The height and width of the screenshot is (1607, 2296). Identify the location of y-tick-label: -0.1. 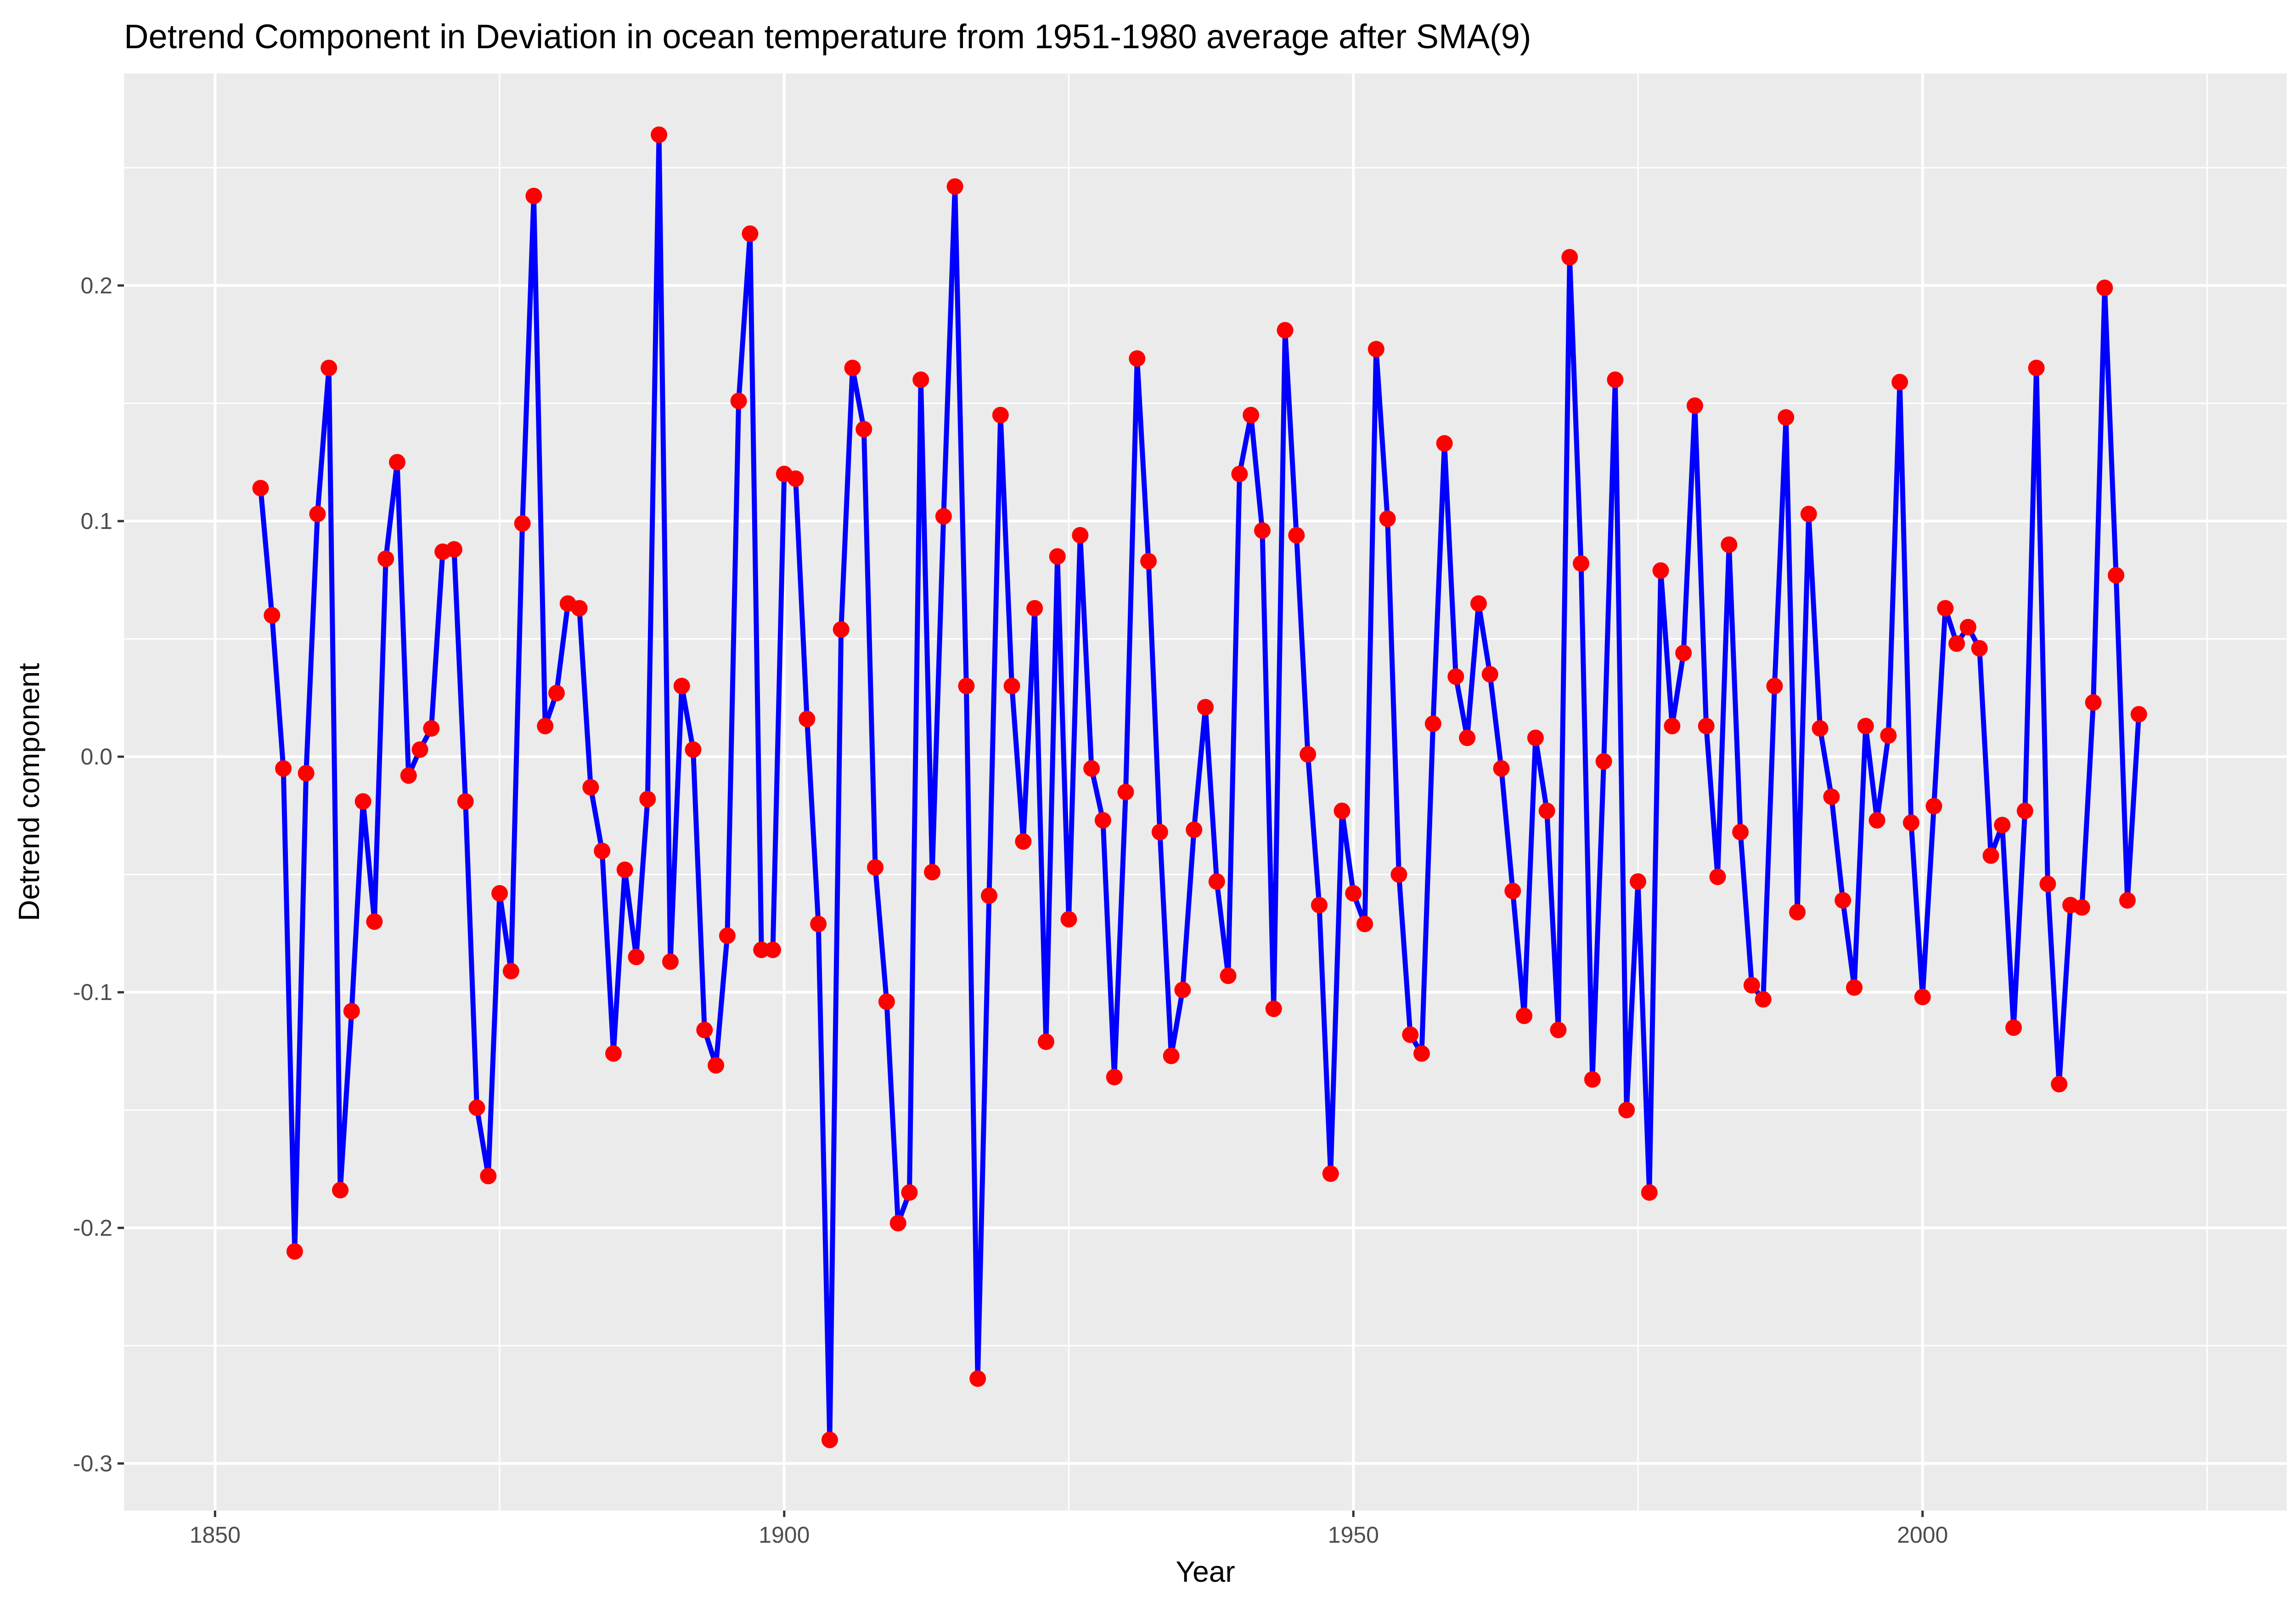
(93, 992).